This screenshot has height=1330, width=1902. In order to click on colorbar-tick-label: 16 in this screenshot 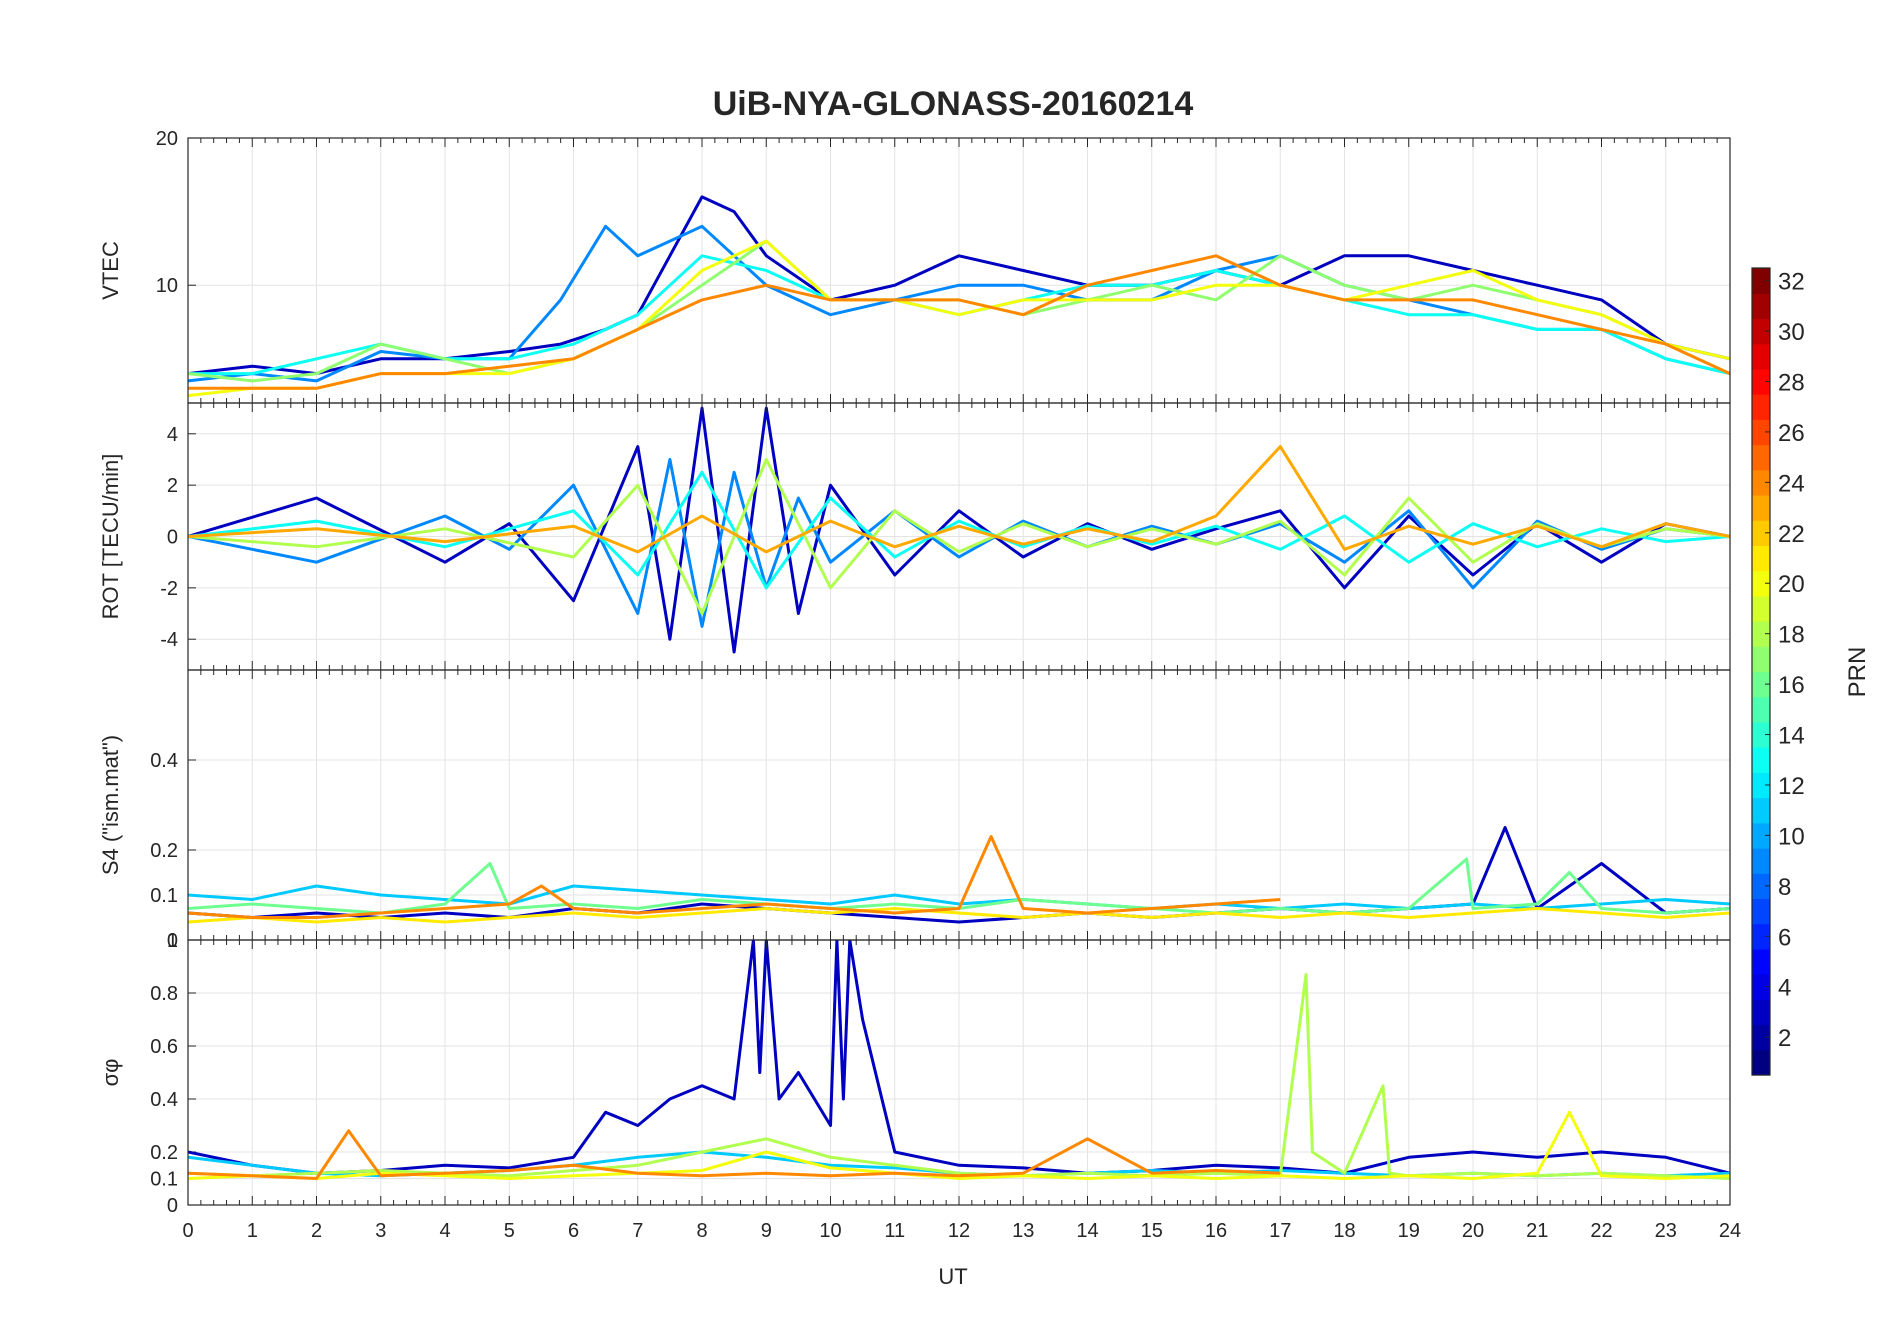, I will do `click(1791, 685)`.